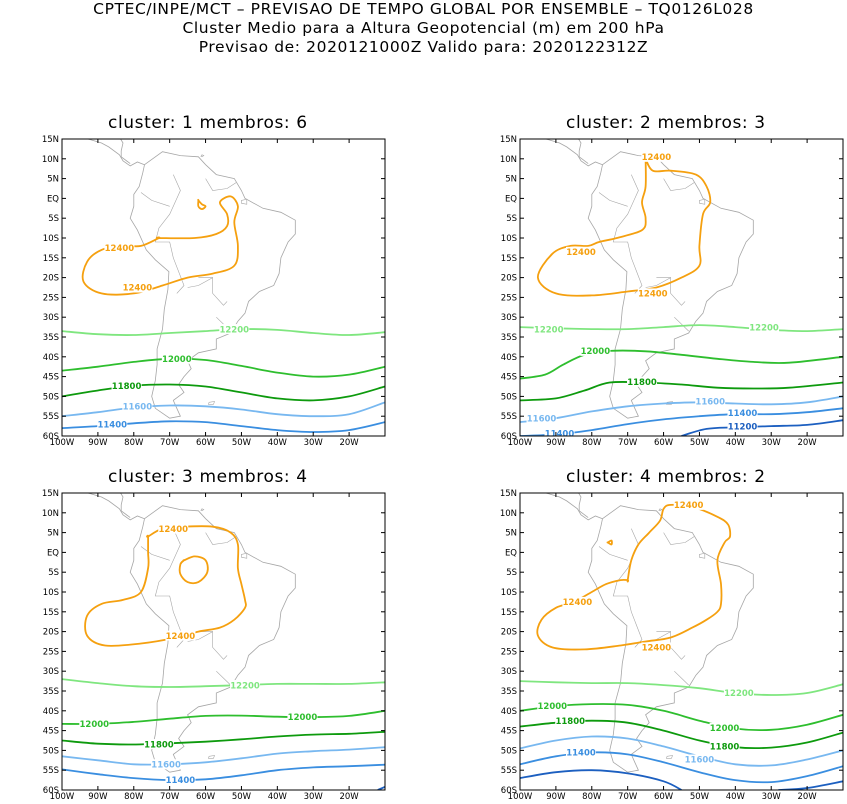  Describe the element at coordinates (509, 318) in the screenshot. I see `lat-label: 30S` at that location.